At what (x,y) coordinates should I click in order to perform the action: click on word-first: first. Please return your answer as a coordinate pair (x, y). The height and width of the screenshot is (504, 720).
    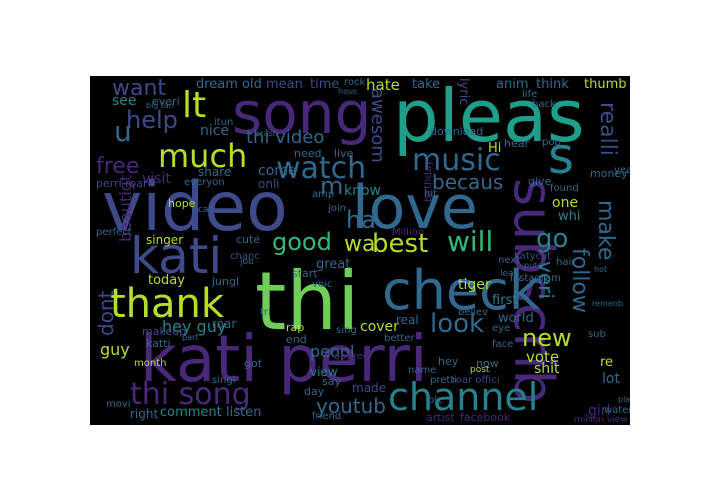
    Looking at the image, I should click on (505, 300).